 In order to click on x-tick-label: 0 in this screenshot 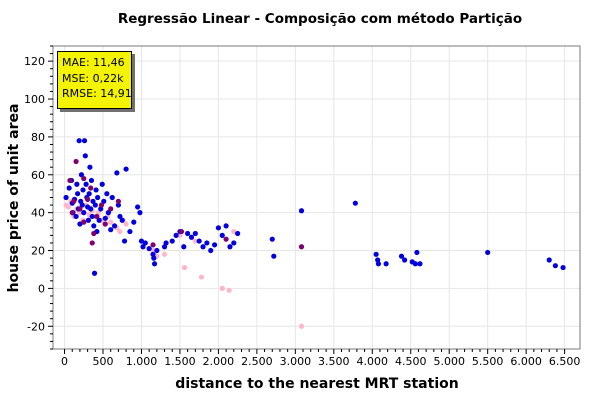, I will do `click(64, 361)`.